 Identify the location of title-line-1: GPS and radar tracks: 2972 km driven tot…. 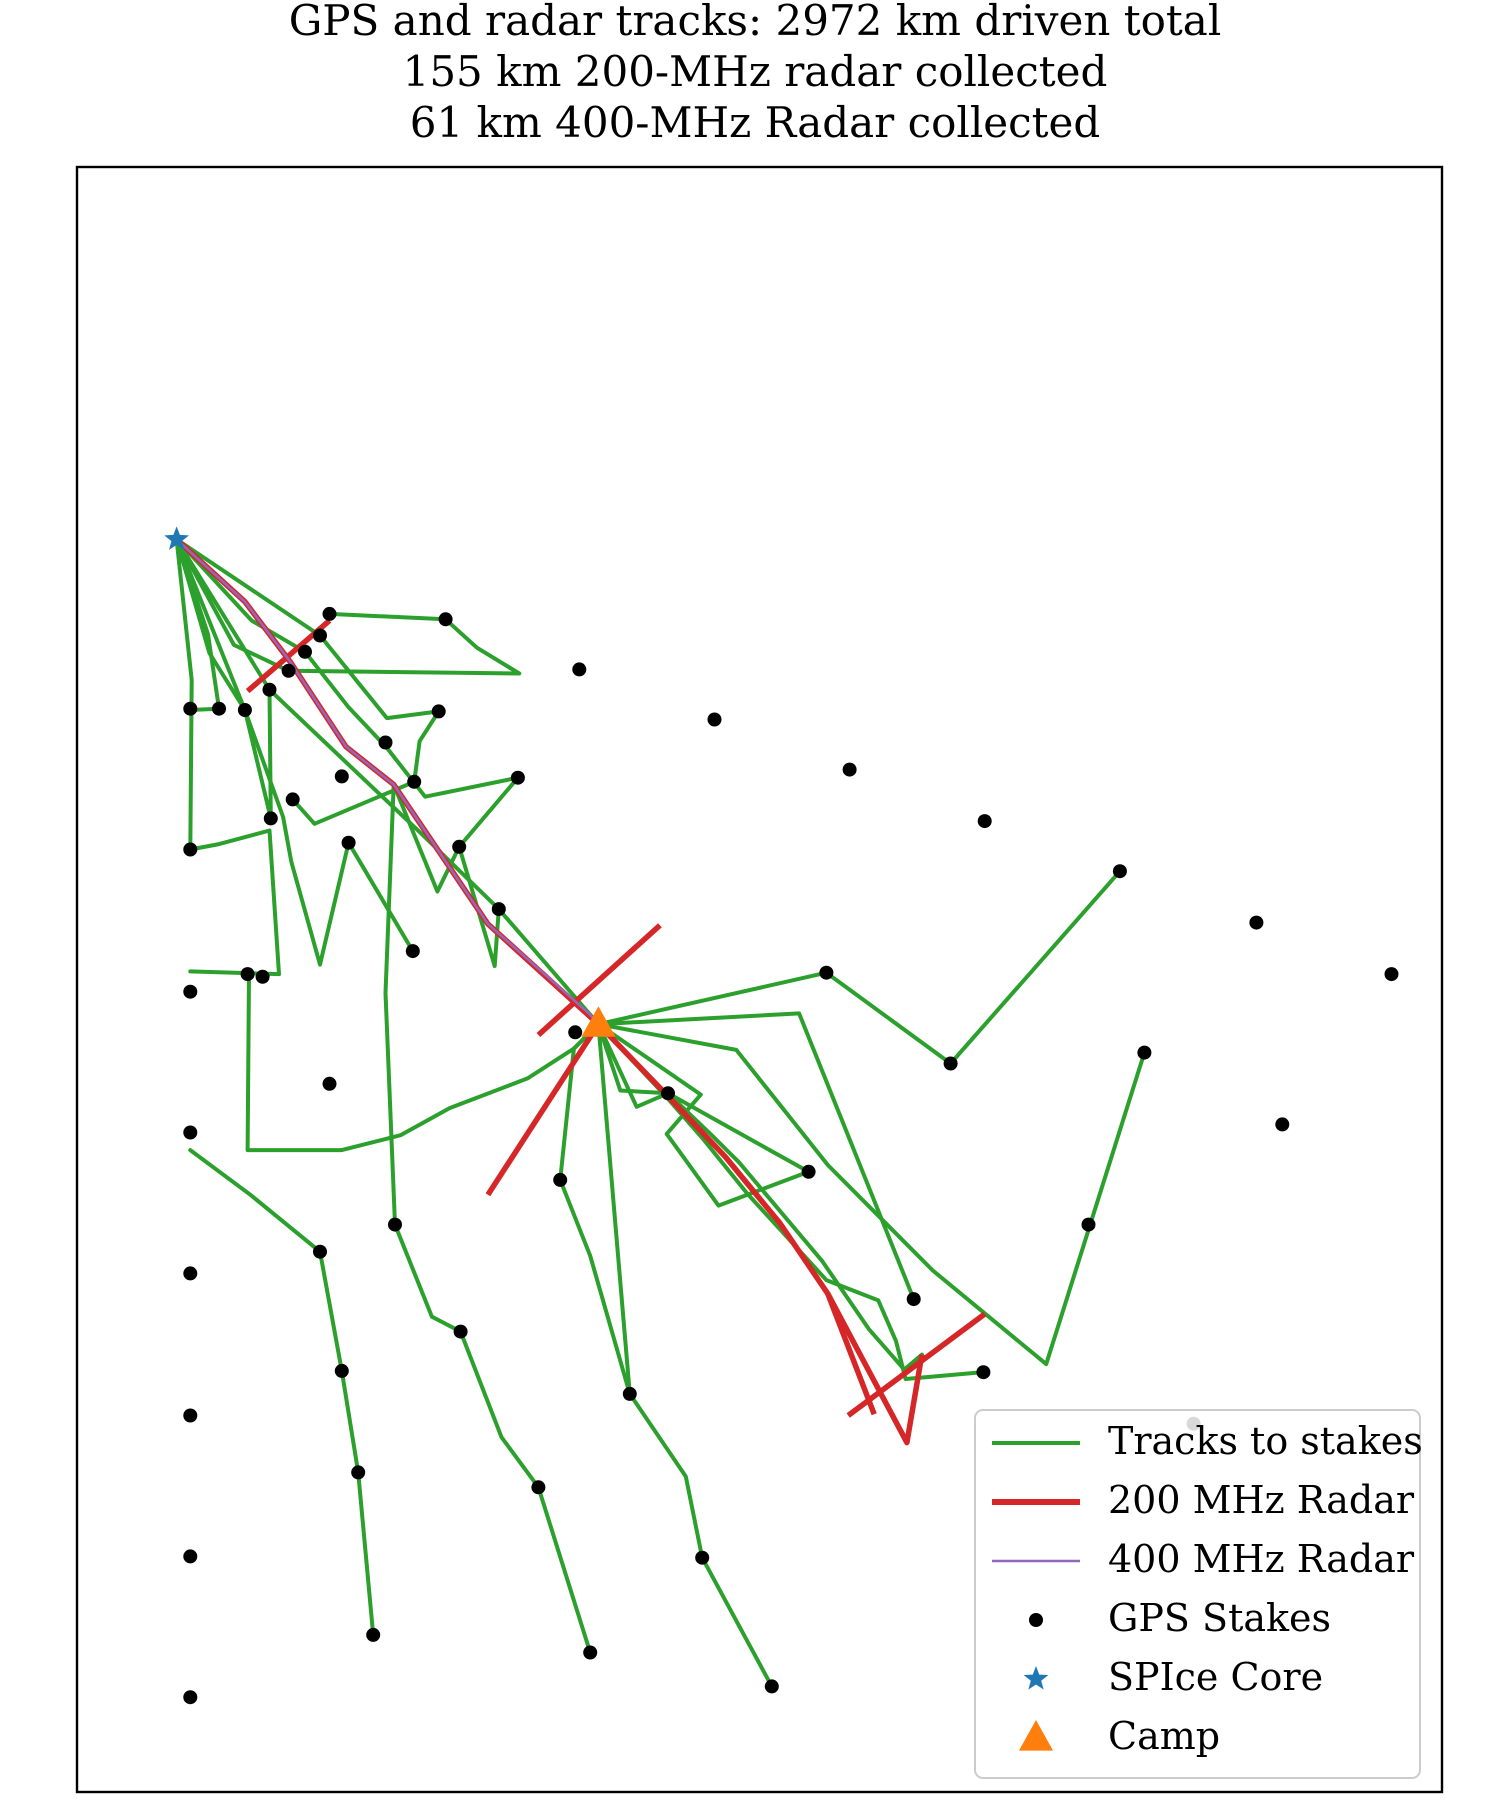
(755, 22).